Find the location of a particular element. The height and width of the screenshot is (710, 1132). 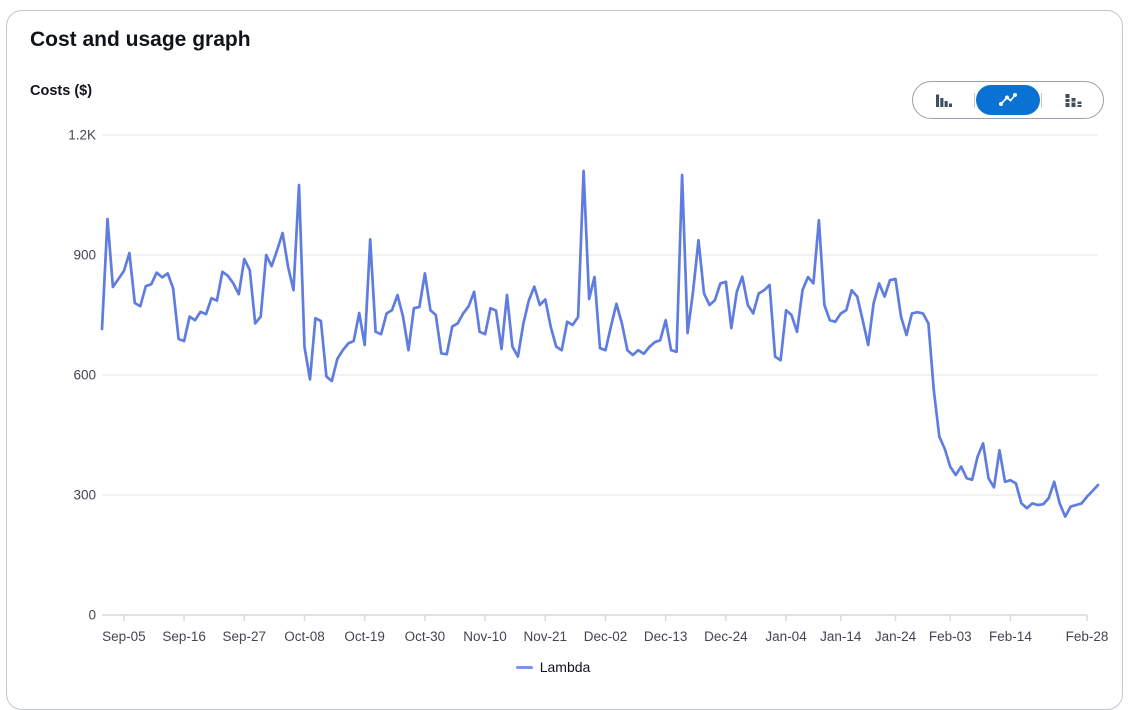

x-axis-label: Jan-04 is located at coordinates (786, 636).